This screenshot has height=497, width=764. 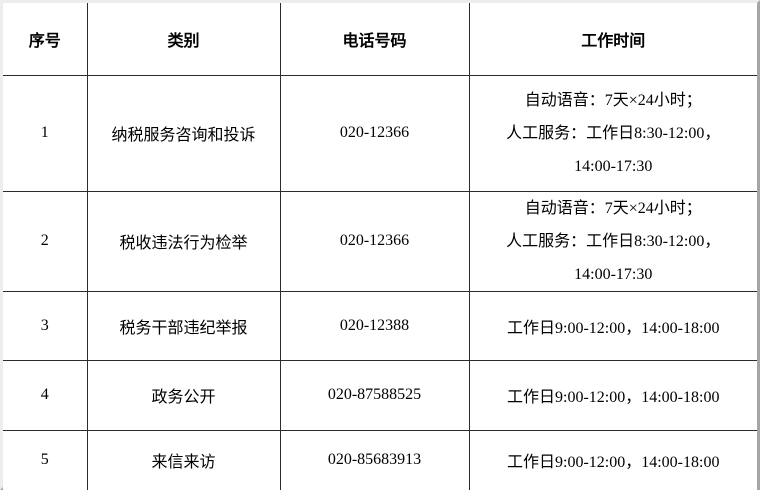 I want to click on cell-category: 税务干部违纪举报, so click(x=183, y=325).